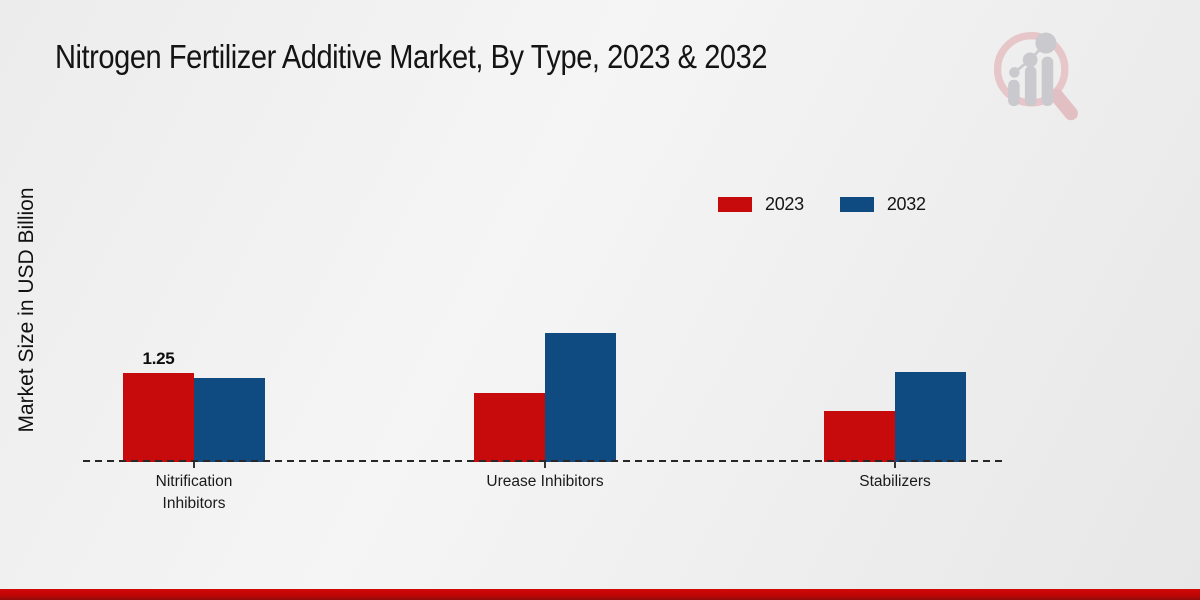  I want to click on category-label-urease-inhibitors: Urease Inhibitors, so click(545, 481).